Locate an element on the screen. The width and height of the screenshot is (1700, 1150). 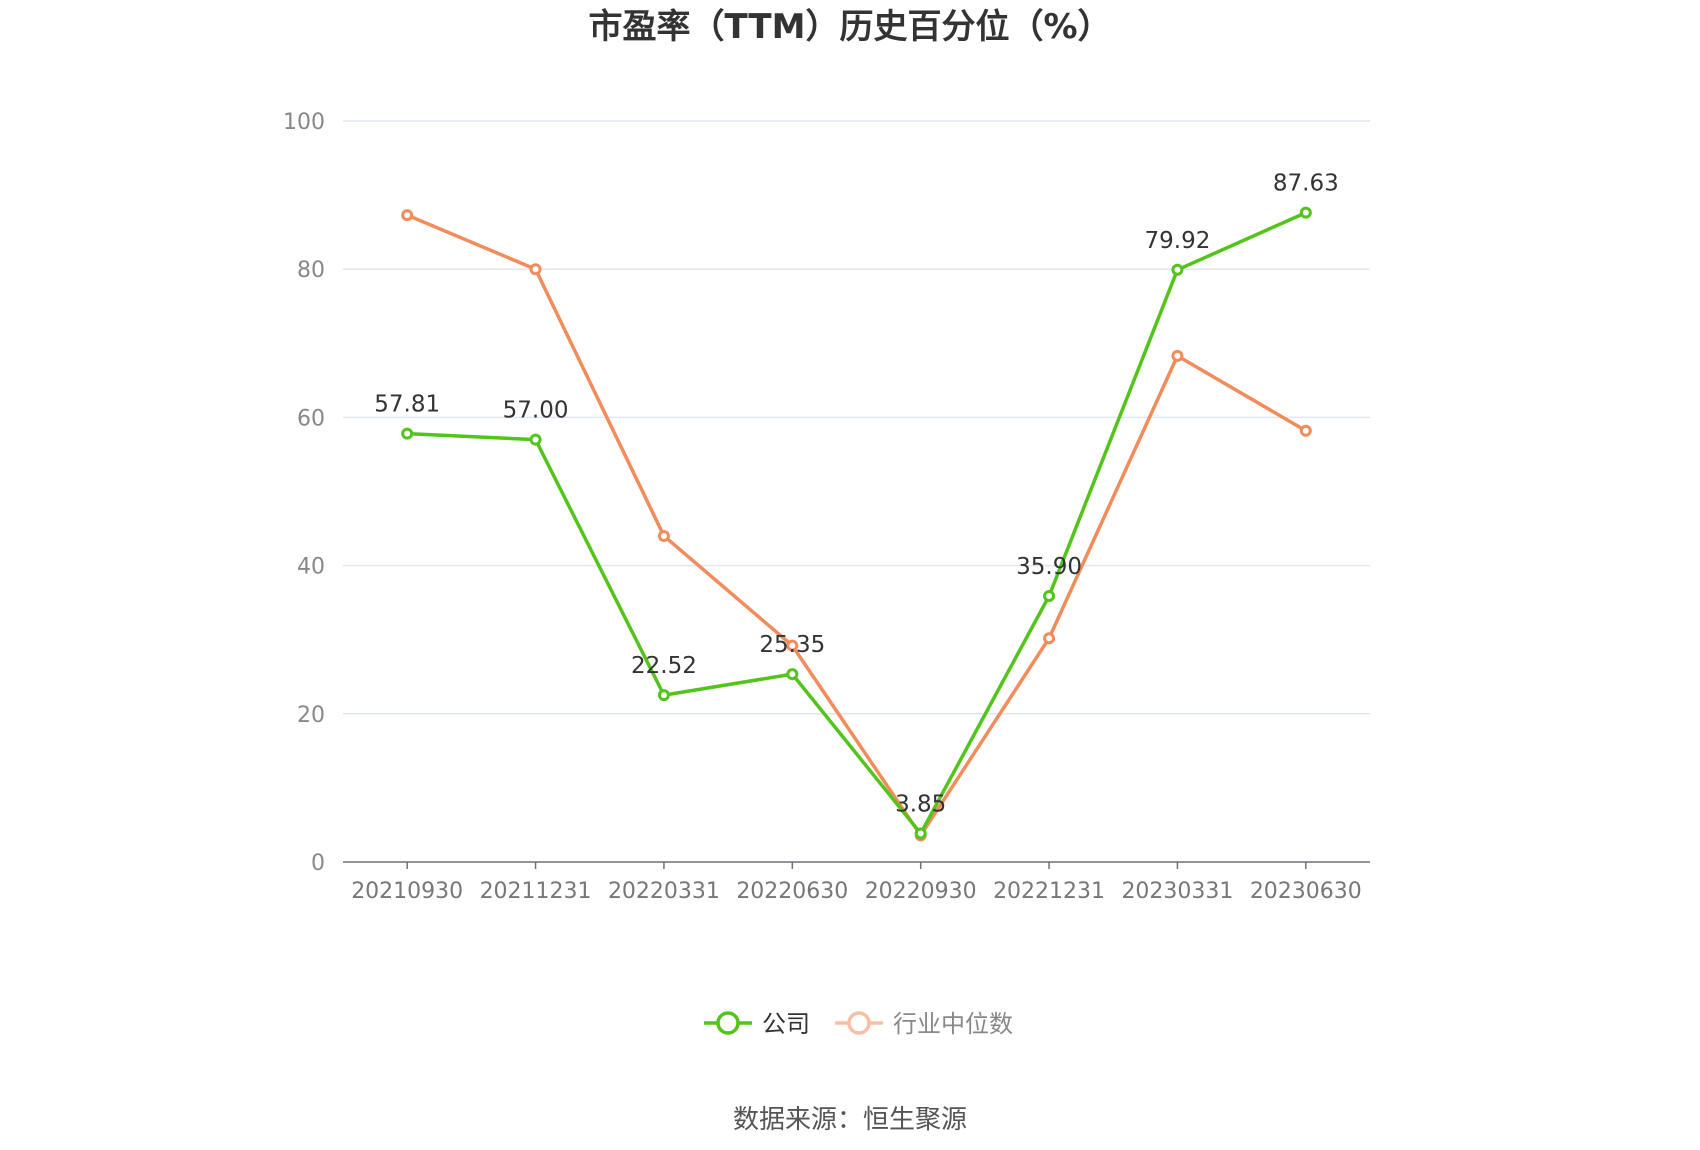
y-tick-label: 80 is located at coordinates (311, 270).